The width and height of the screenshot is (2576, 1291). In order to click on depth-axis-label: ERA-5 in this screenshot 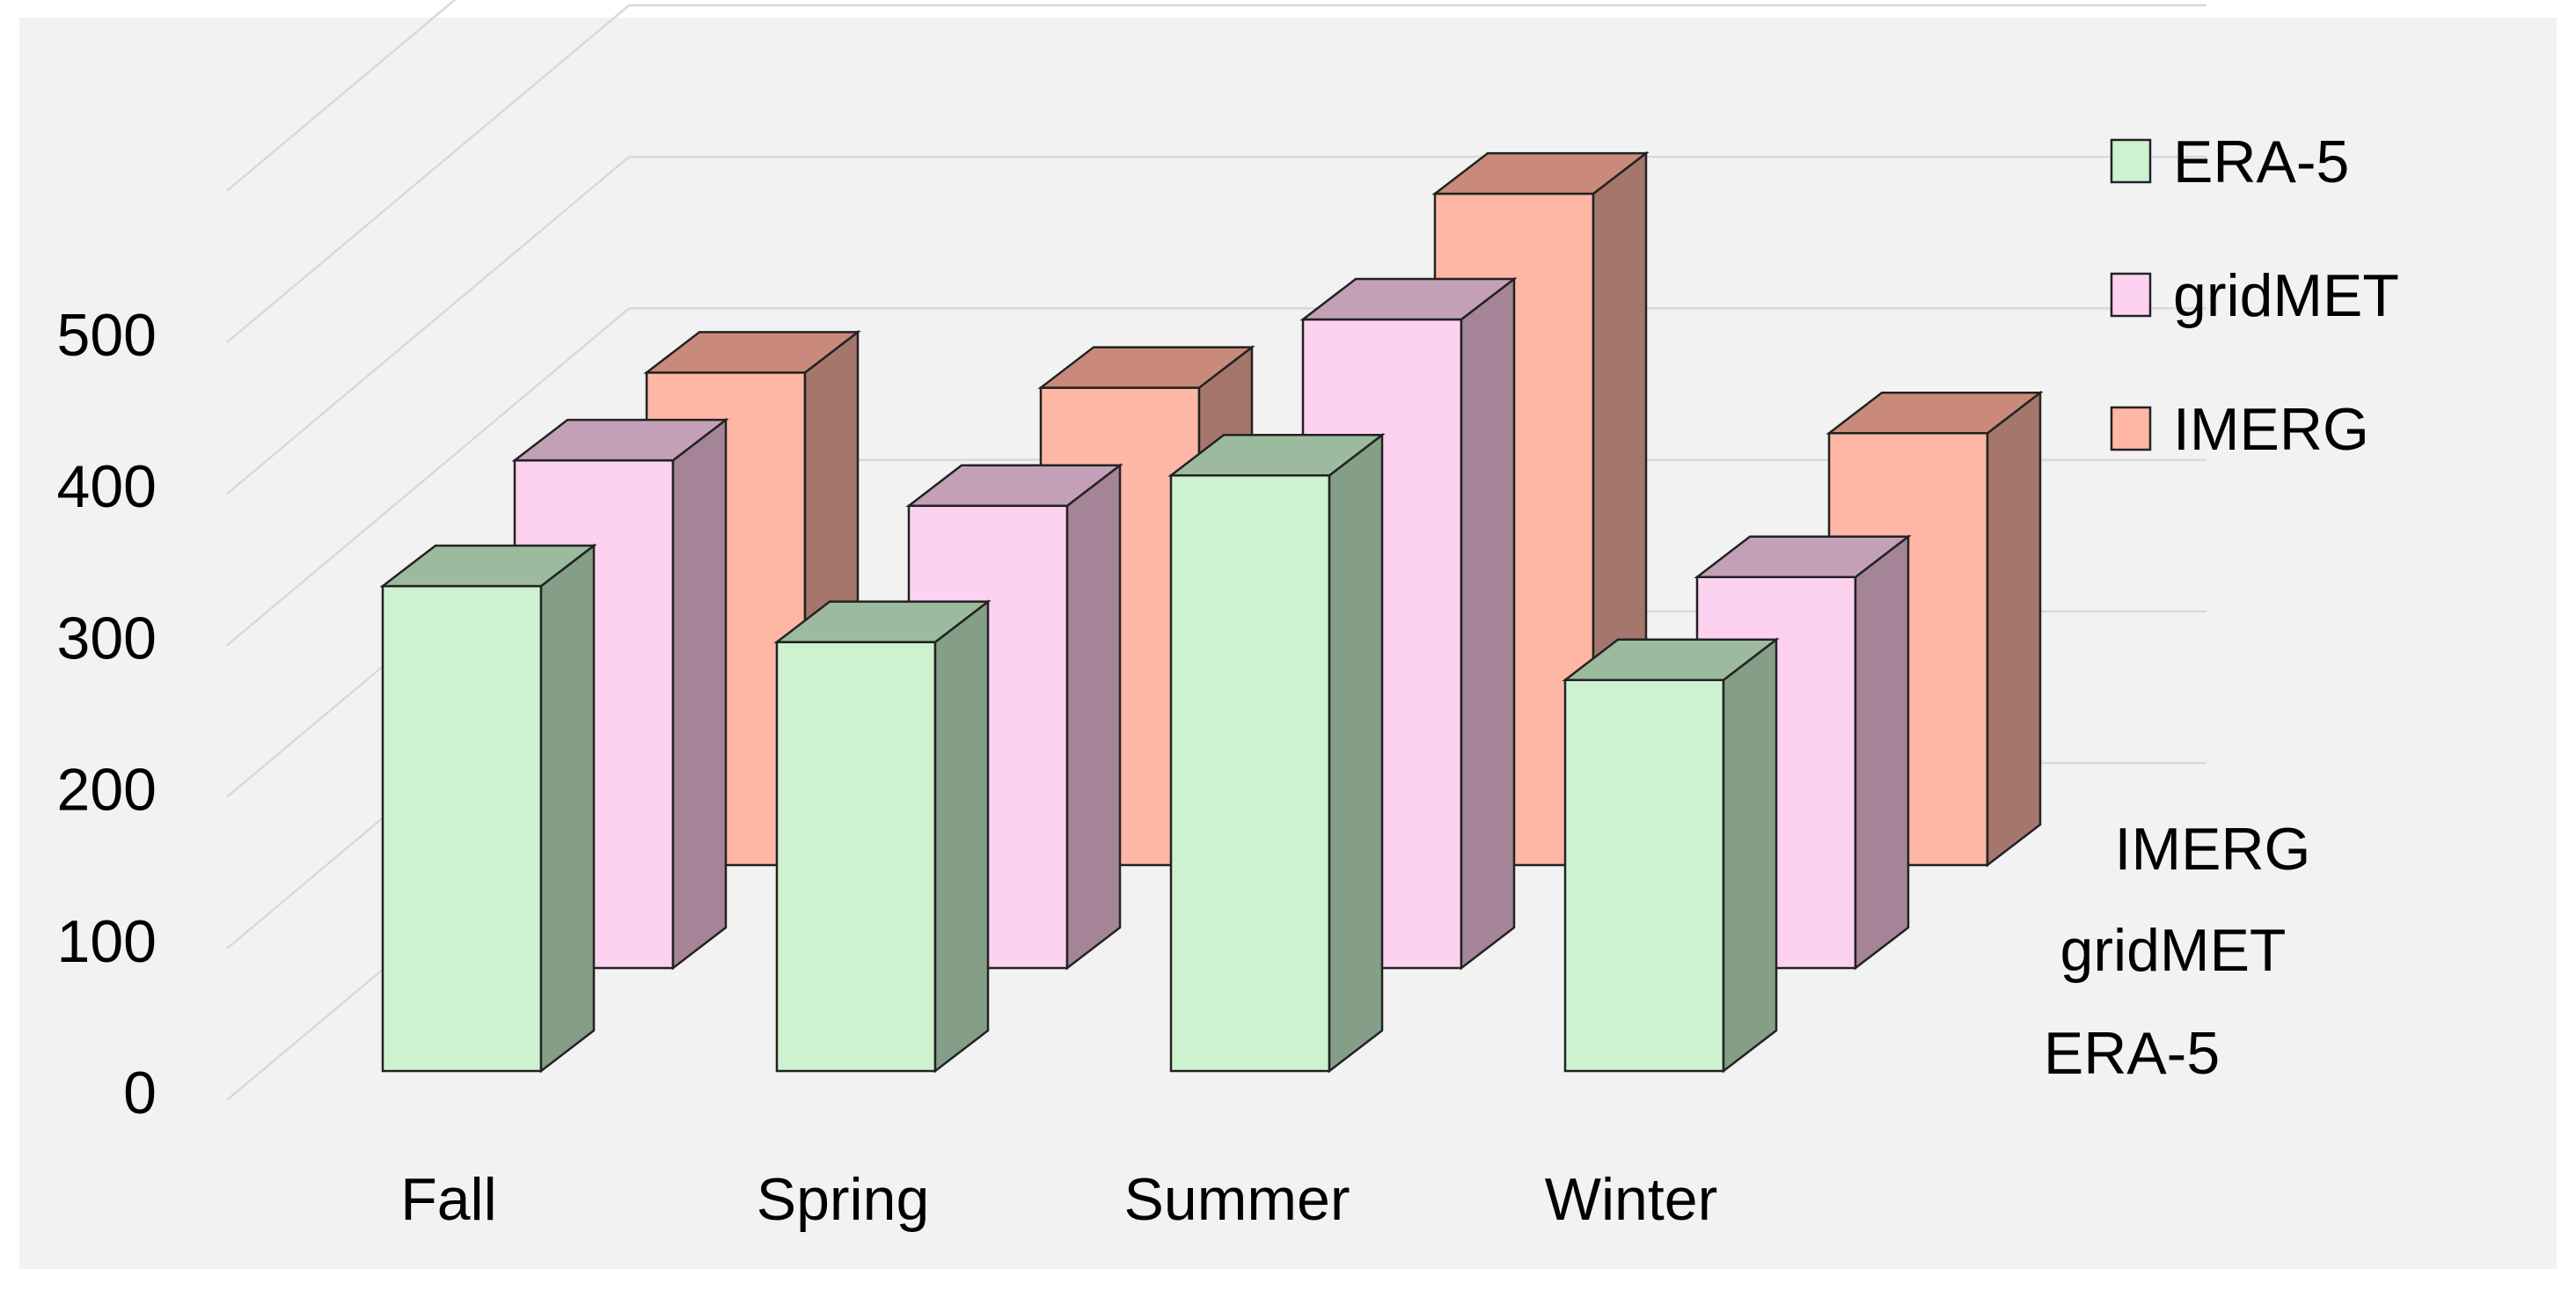, I will do `click(2132, 1053)`.